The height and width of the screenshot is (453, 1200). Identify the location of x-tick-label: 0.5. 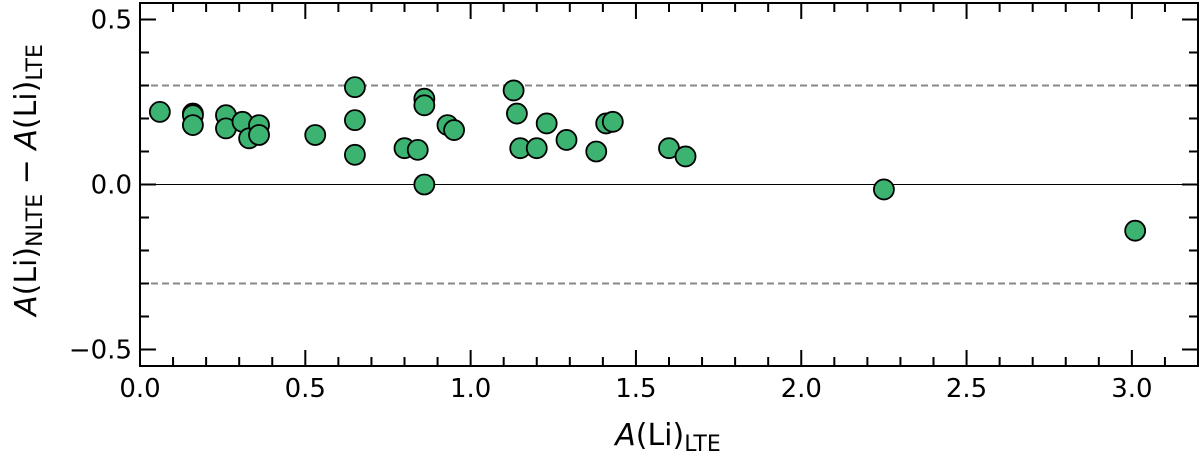
(305, 389).